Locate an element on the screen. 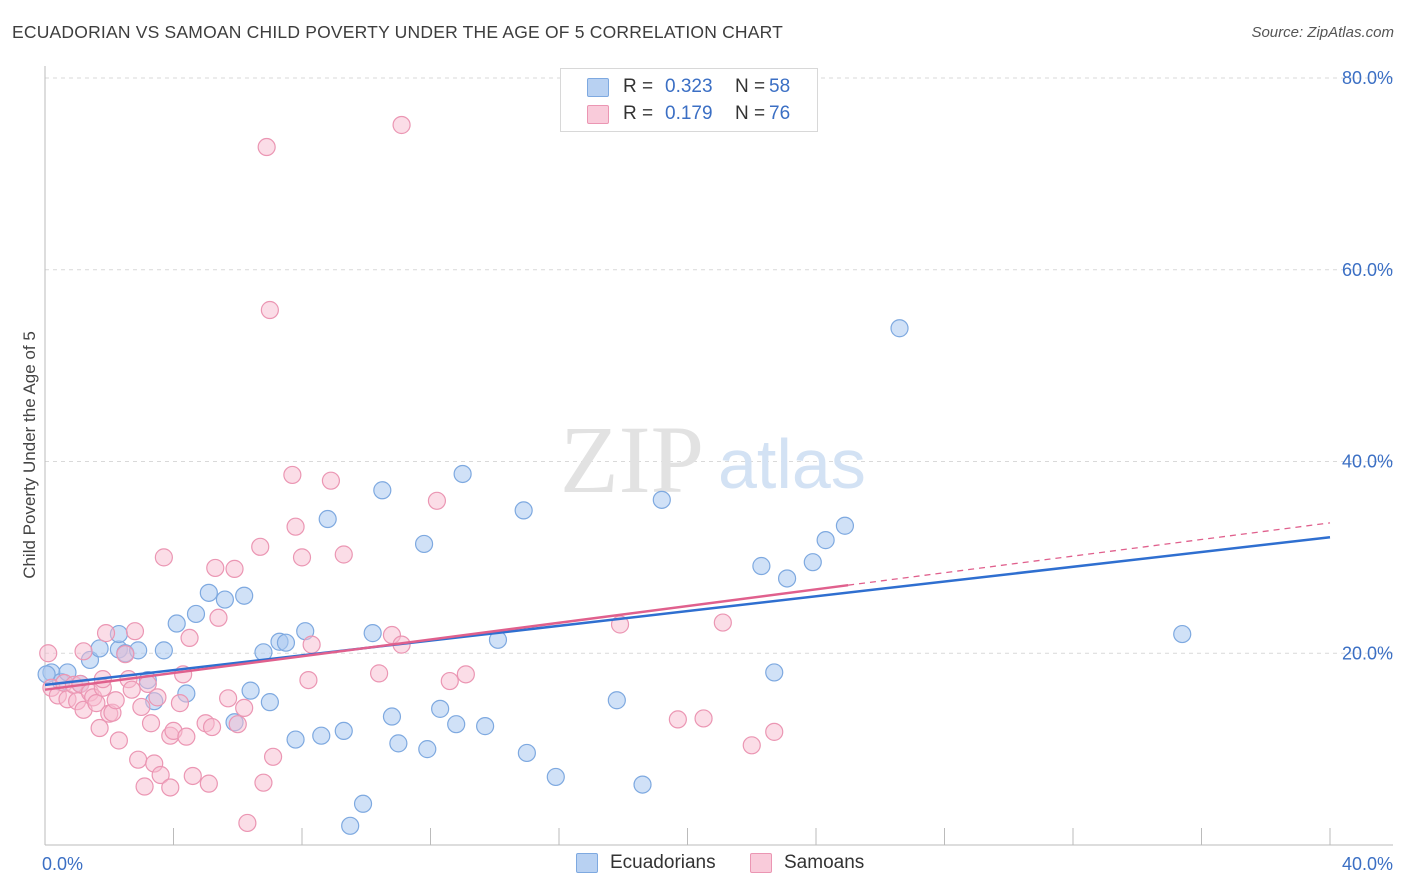 This screenshot has width=1406, height=892. legend-item-ecuadorians: Ecuadorians is located at coordinates (646, 863).